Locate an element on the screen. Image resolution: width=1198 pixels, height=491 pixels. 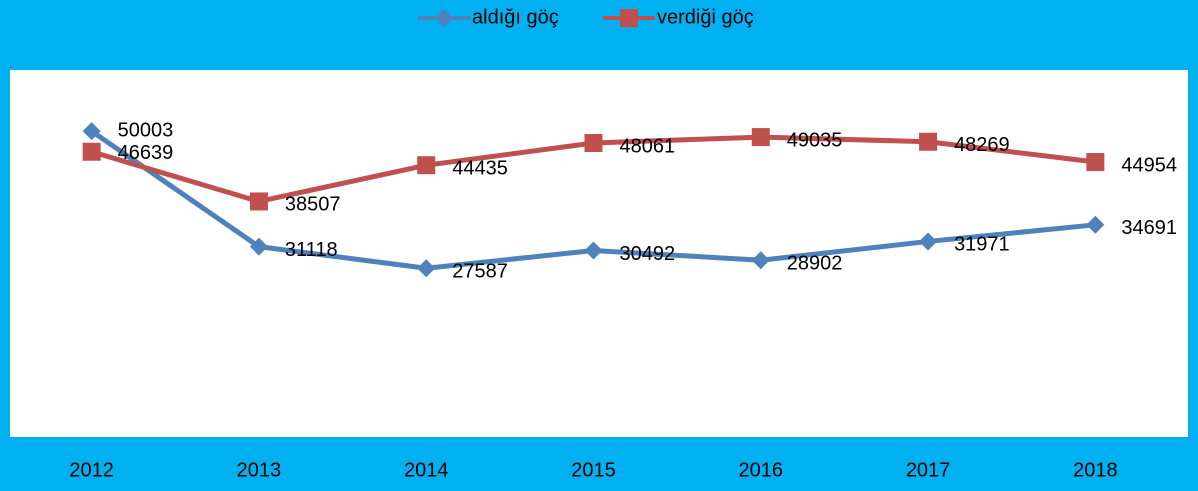
data-label: 48061 is located at coordinates (648, 146).